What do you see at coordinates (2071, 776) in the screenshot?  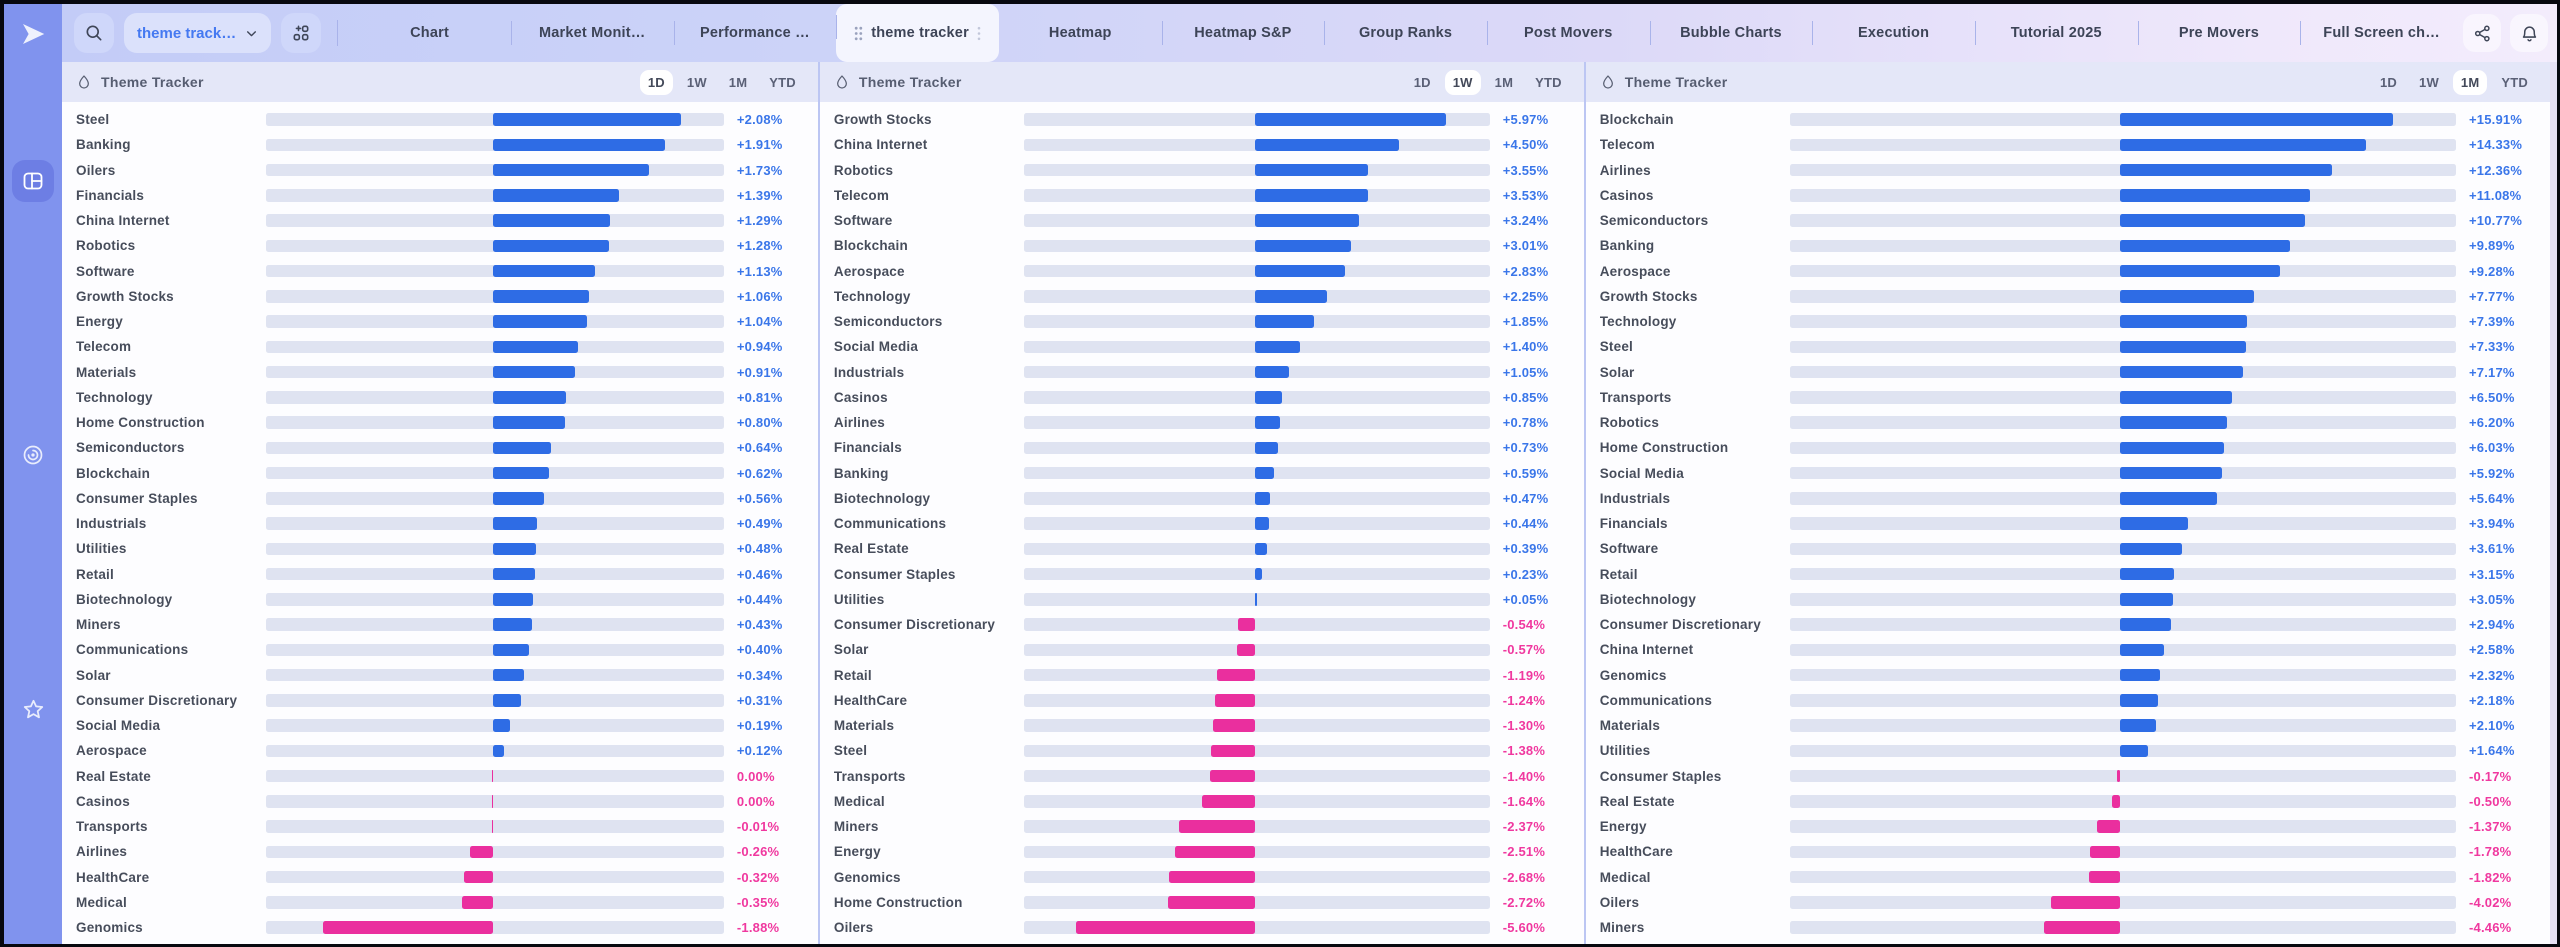 I see `theme-row: Consumer Staples -0.17%` at bounding box center [2071, 776].